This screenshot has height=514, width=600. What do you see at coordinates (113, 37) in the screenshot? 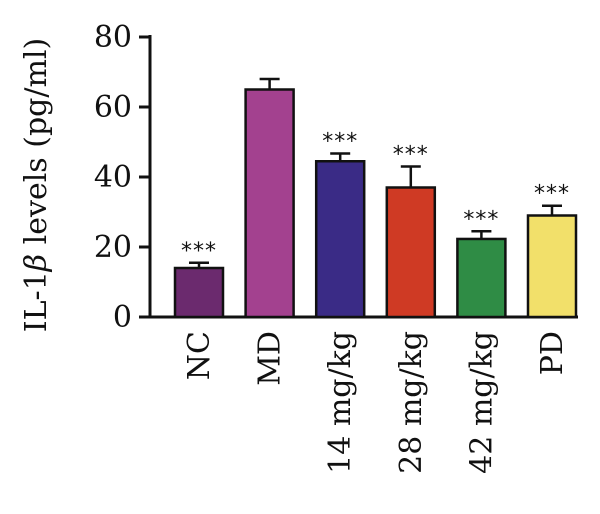
I see `y-tick-label: 80` at bounding box center [113, 37].